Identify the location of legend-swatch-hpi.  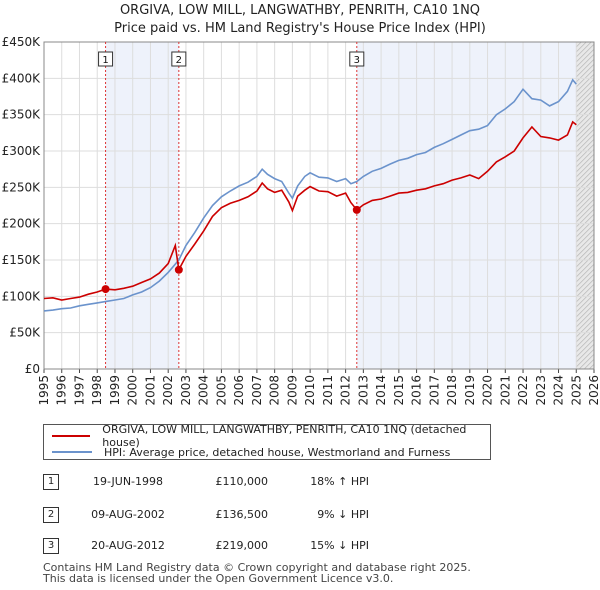
(72, 452).